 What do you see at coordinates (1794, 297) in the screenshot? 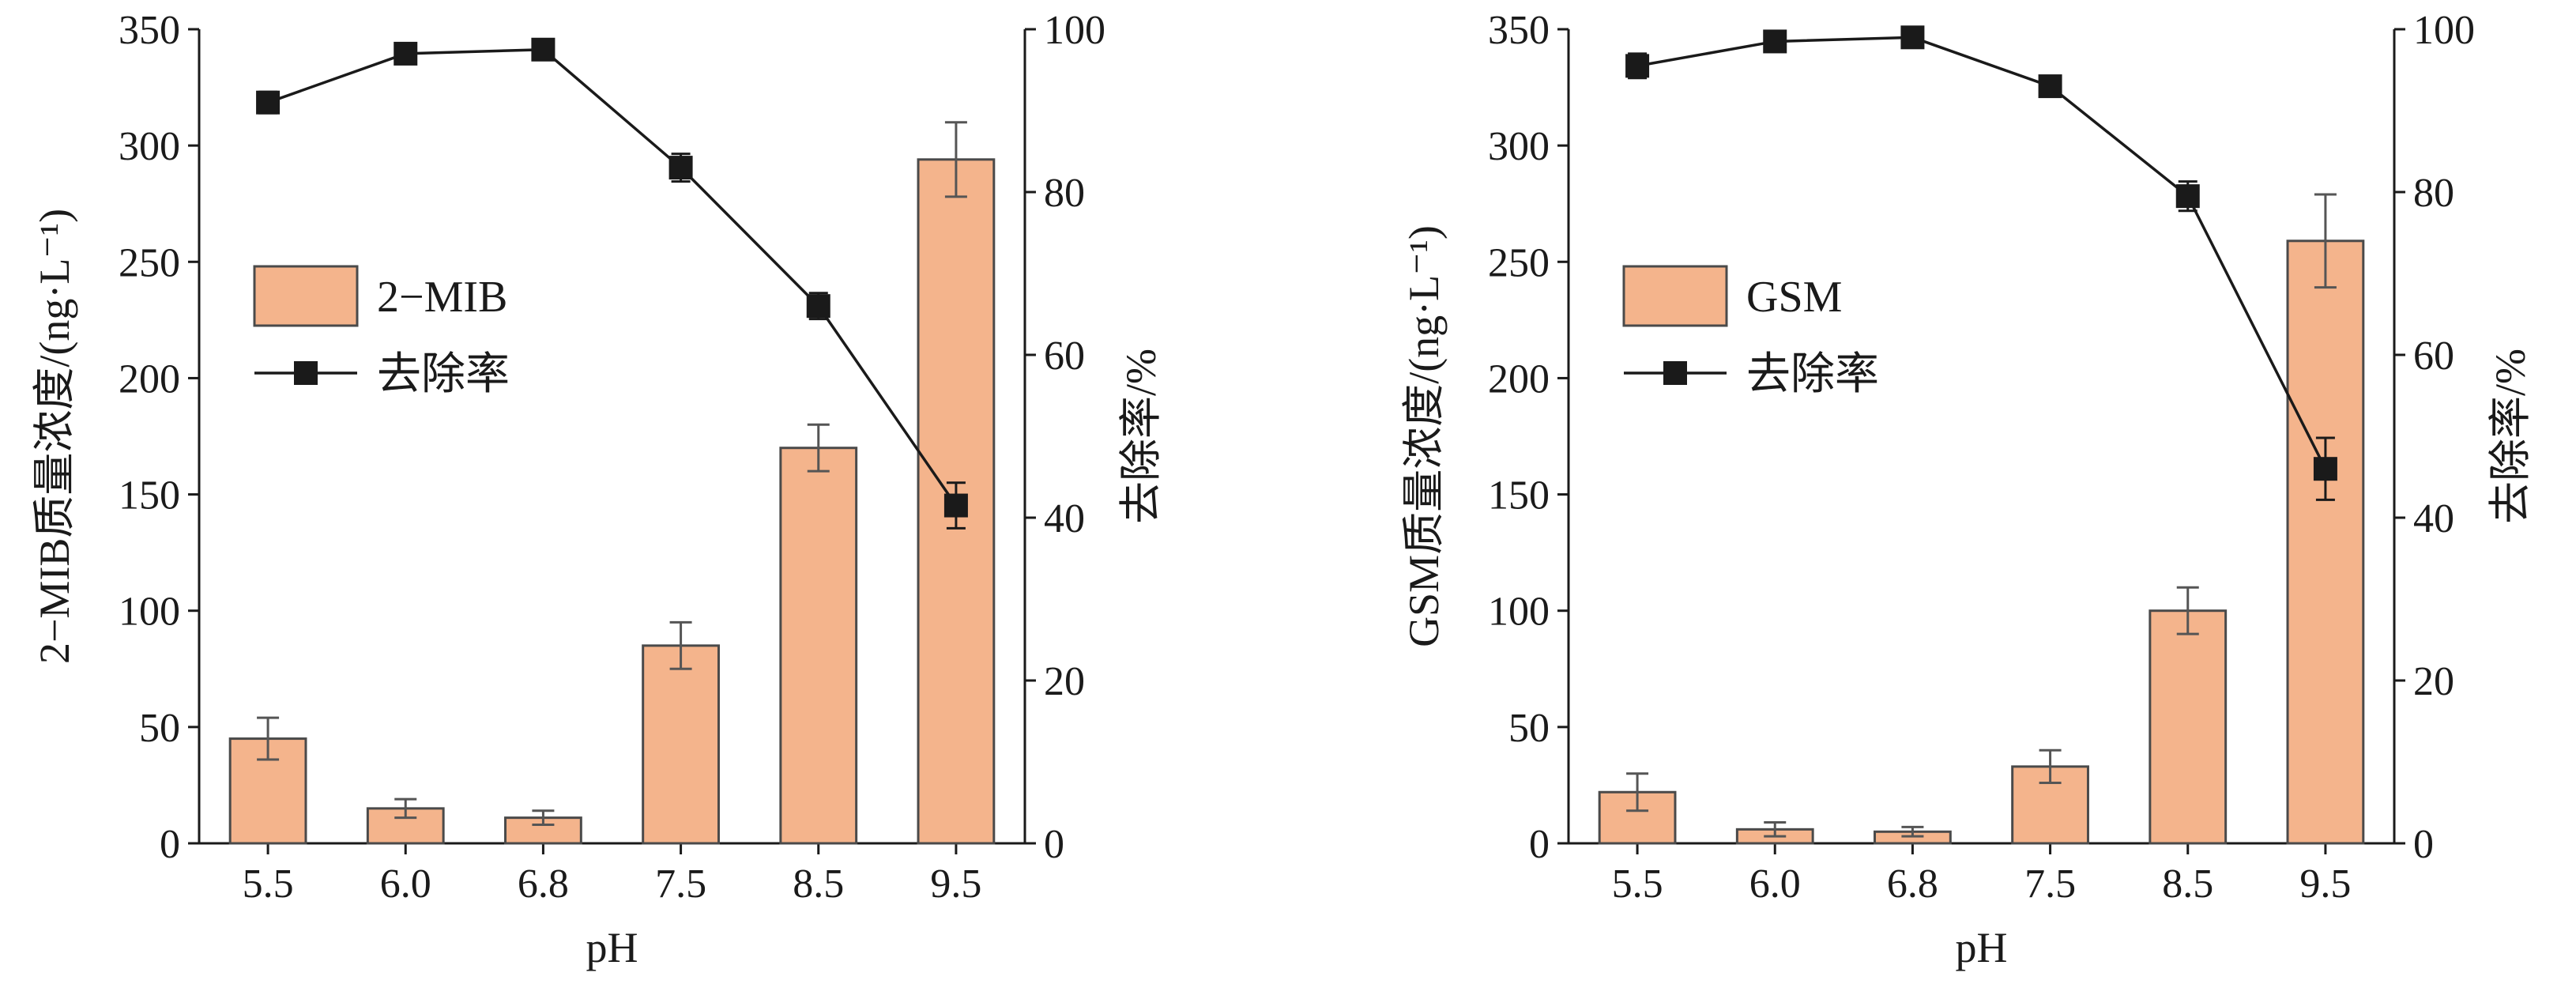
I see `legend-bar-label: GSM` at bounding box center [1794, 297].